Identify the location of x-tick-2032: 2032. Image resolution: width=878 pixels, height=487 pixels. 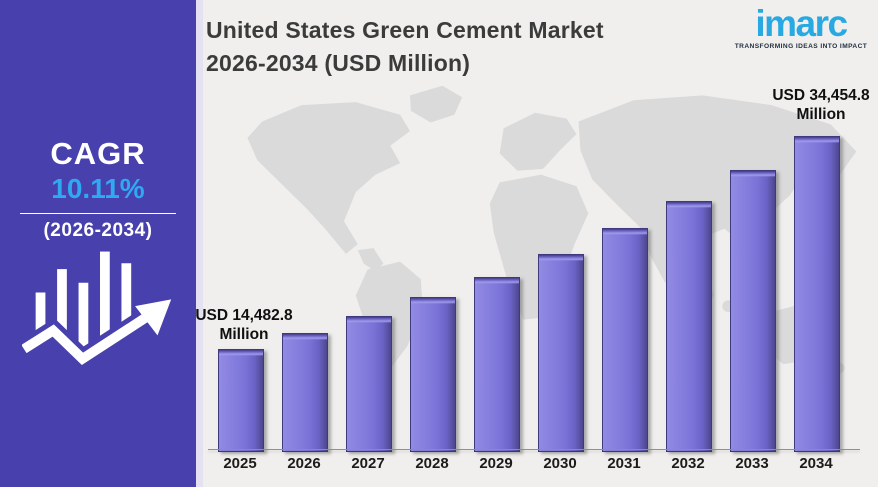
(688, 463).